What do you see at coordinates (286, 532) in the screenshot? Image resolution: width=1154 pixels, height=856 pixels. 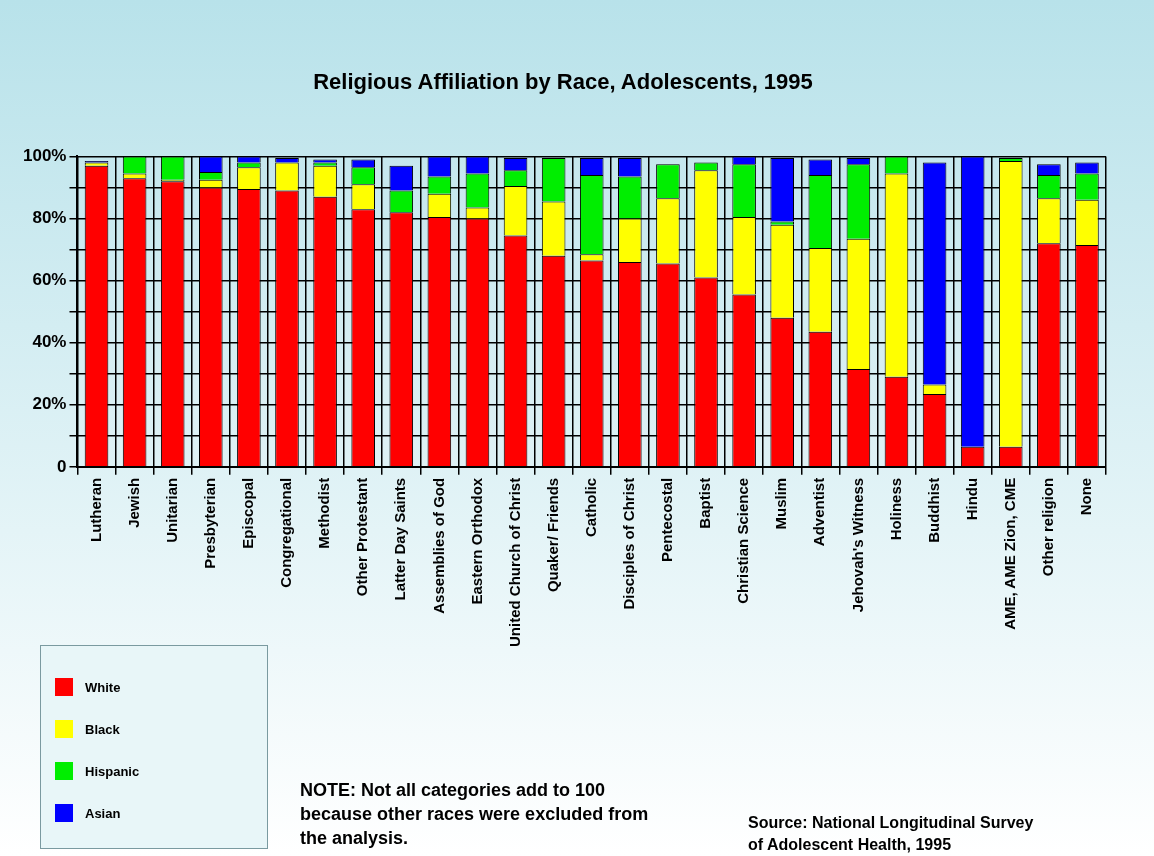 I see `x-tick-label: Congregational` at bounding box center [286, 532].